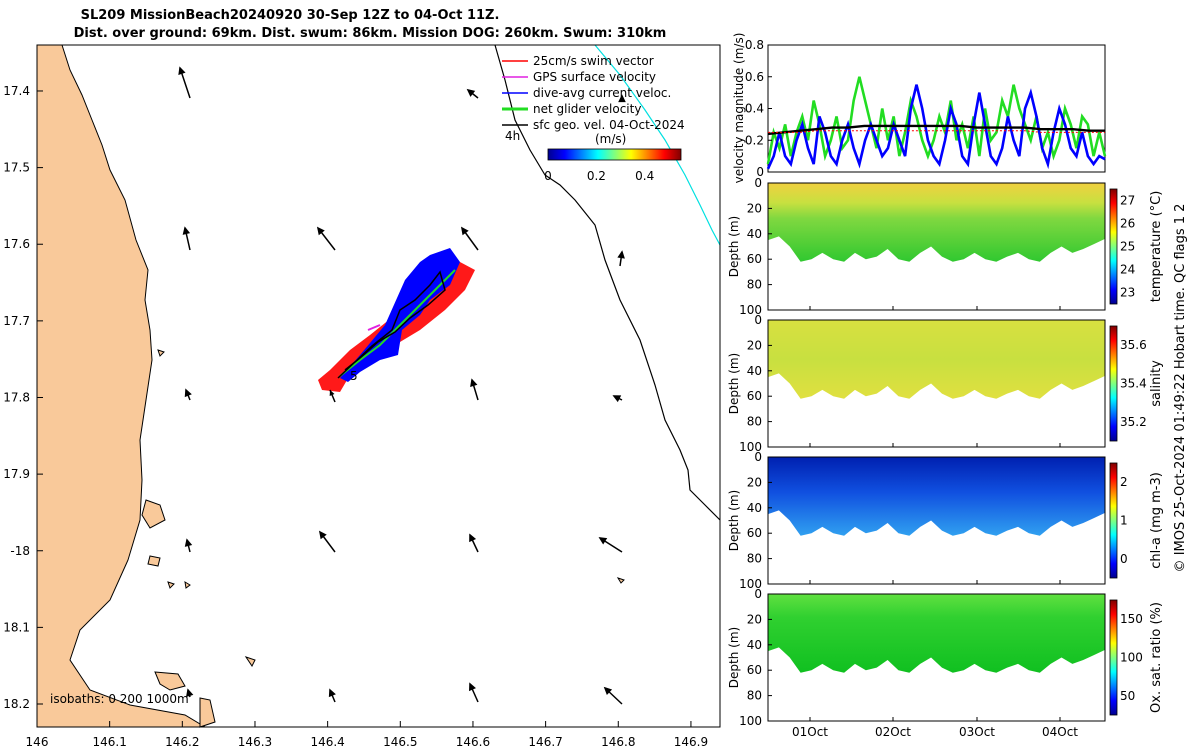  Describe the element at coordinates (23, 397) in the screenshot. I see `map-y-ticks: 17.4 17.5 17.6 17.7 17.8 17.9 -18 18.1 18.2` at that location.